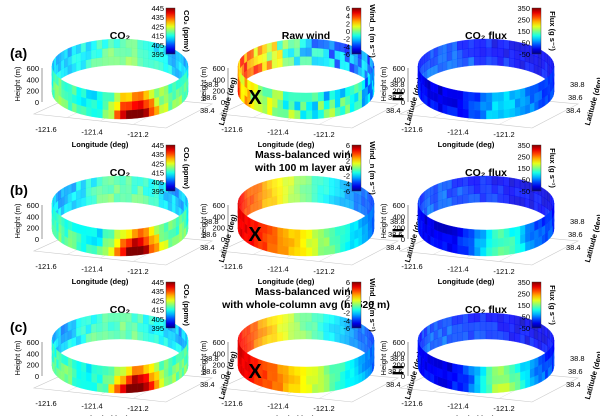  What do you see at coordinates (137, 271) in the screenshot?
I see `longitude-tick: -121.2` at bounding box center [137, 271].